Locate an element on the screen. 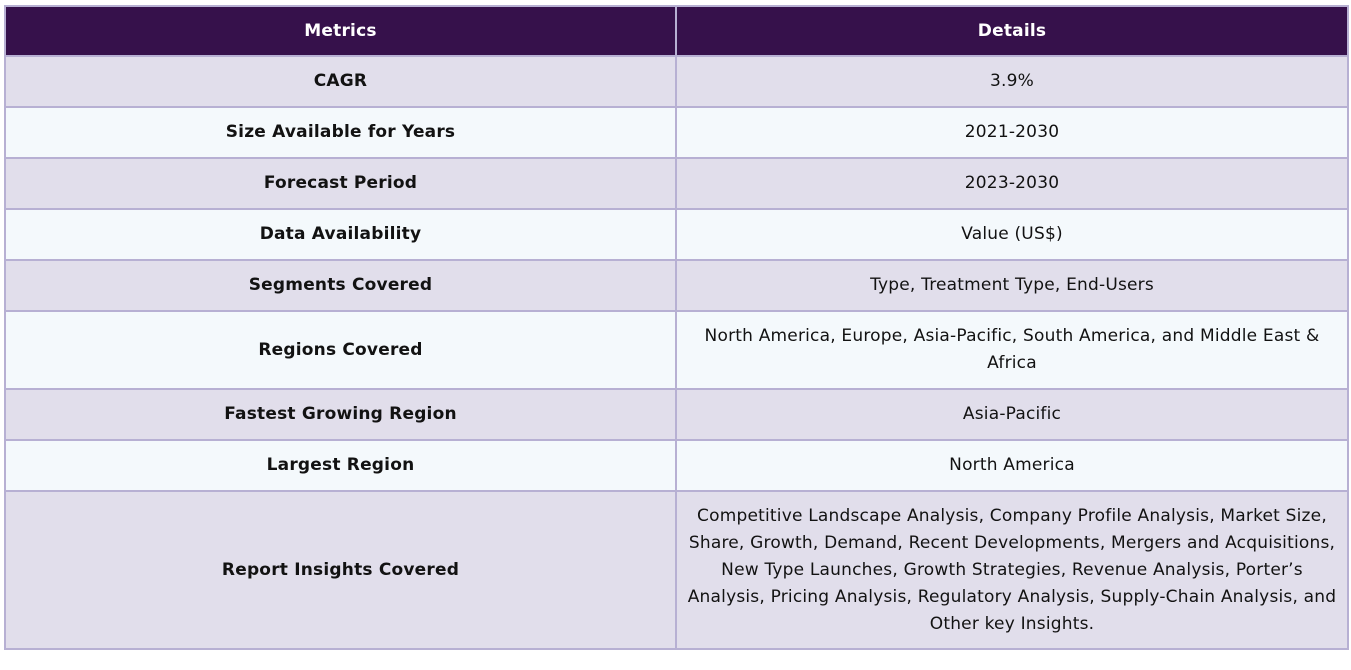  detail-cell: Asia-Pacific is located at coordinates (1012, 414).